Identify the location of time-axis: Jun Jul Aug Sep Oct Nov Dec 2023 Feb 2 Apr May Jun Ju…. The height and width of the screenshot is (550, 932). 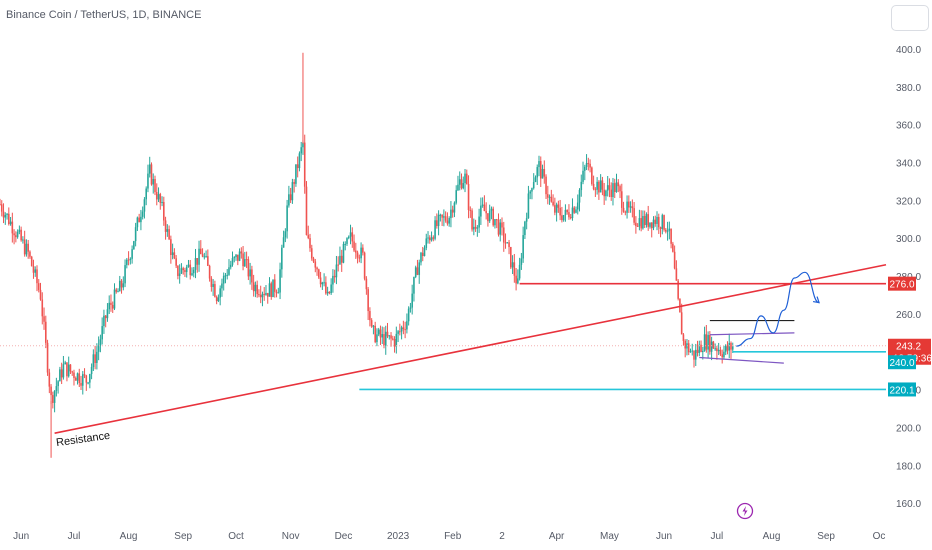
(449, 536).